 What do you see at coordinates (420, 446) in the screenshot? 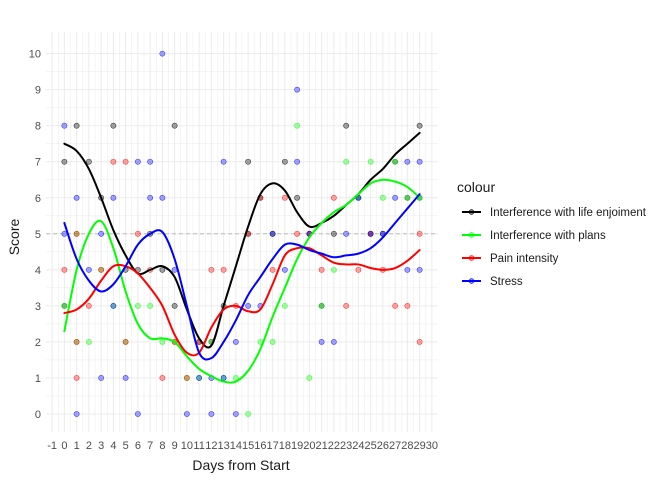
I see `x-tick-label: 29` at bounding box center [420, 446].